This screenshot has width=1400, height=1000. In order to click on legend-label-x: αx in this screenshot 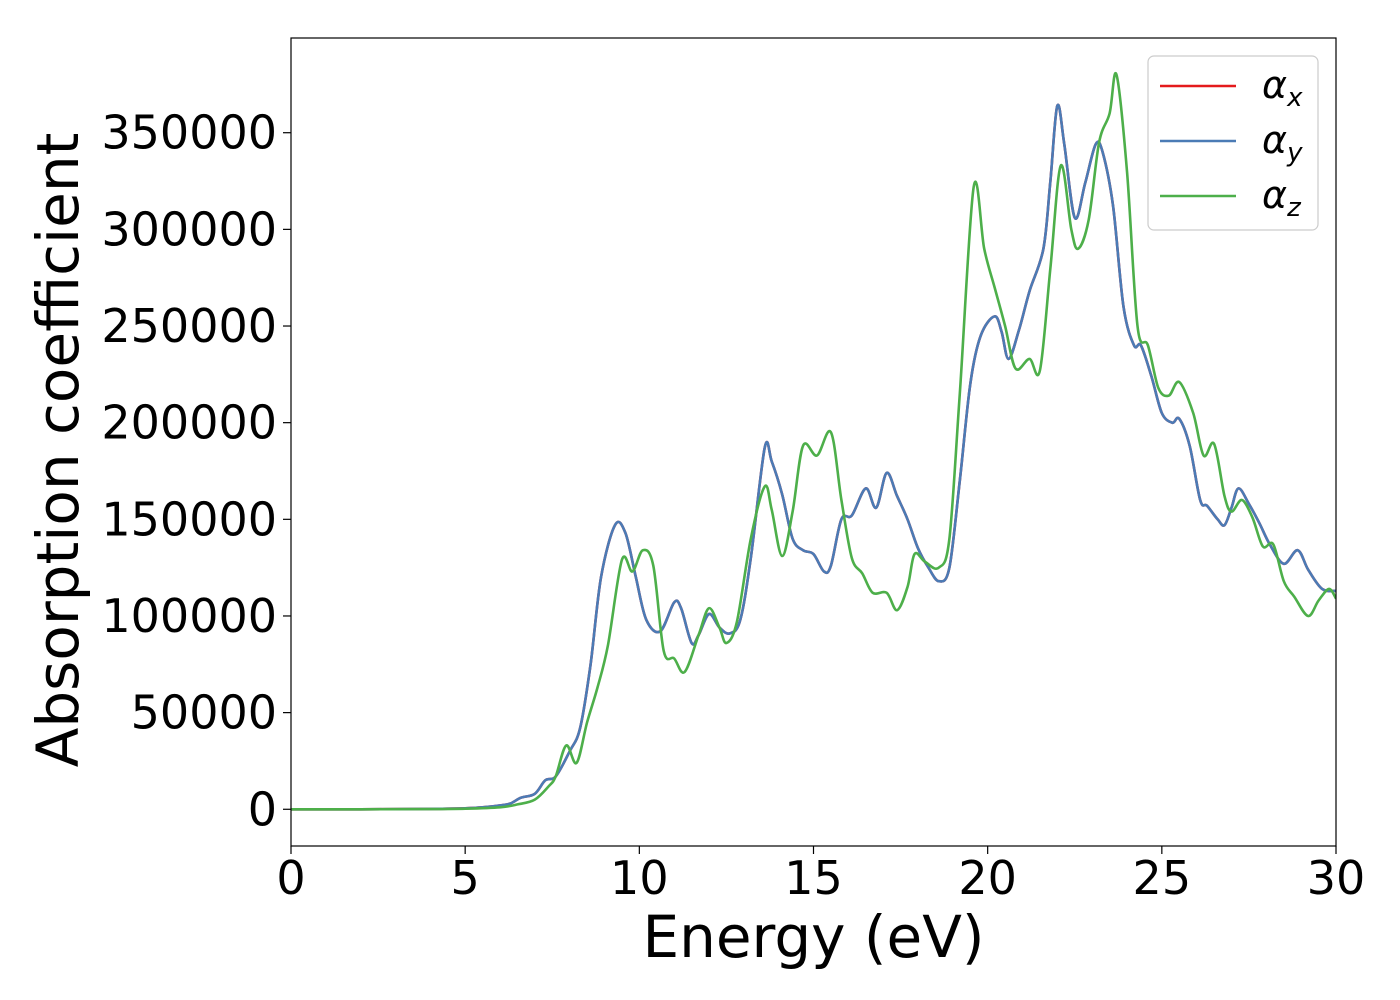, I will do `click(1282, 88)`.